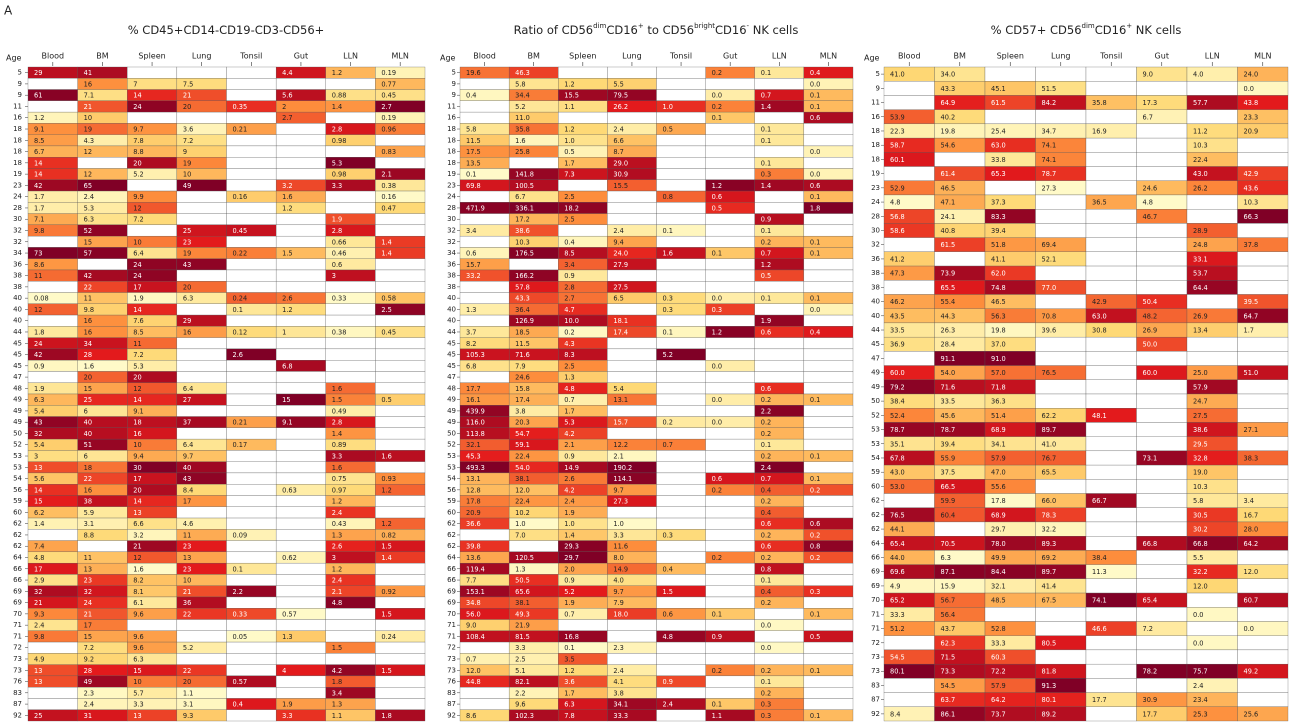 This screenshot has width=1290, height=726. What do you see at coordinates (1150, 302) in the screenshot?
I see `cell-label: 50.4` at bounding box center [1150, 302].